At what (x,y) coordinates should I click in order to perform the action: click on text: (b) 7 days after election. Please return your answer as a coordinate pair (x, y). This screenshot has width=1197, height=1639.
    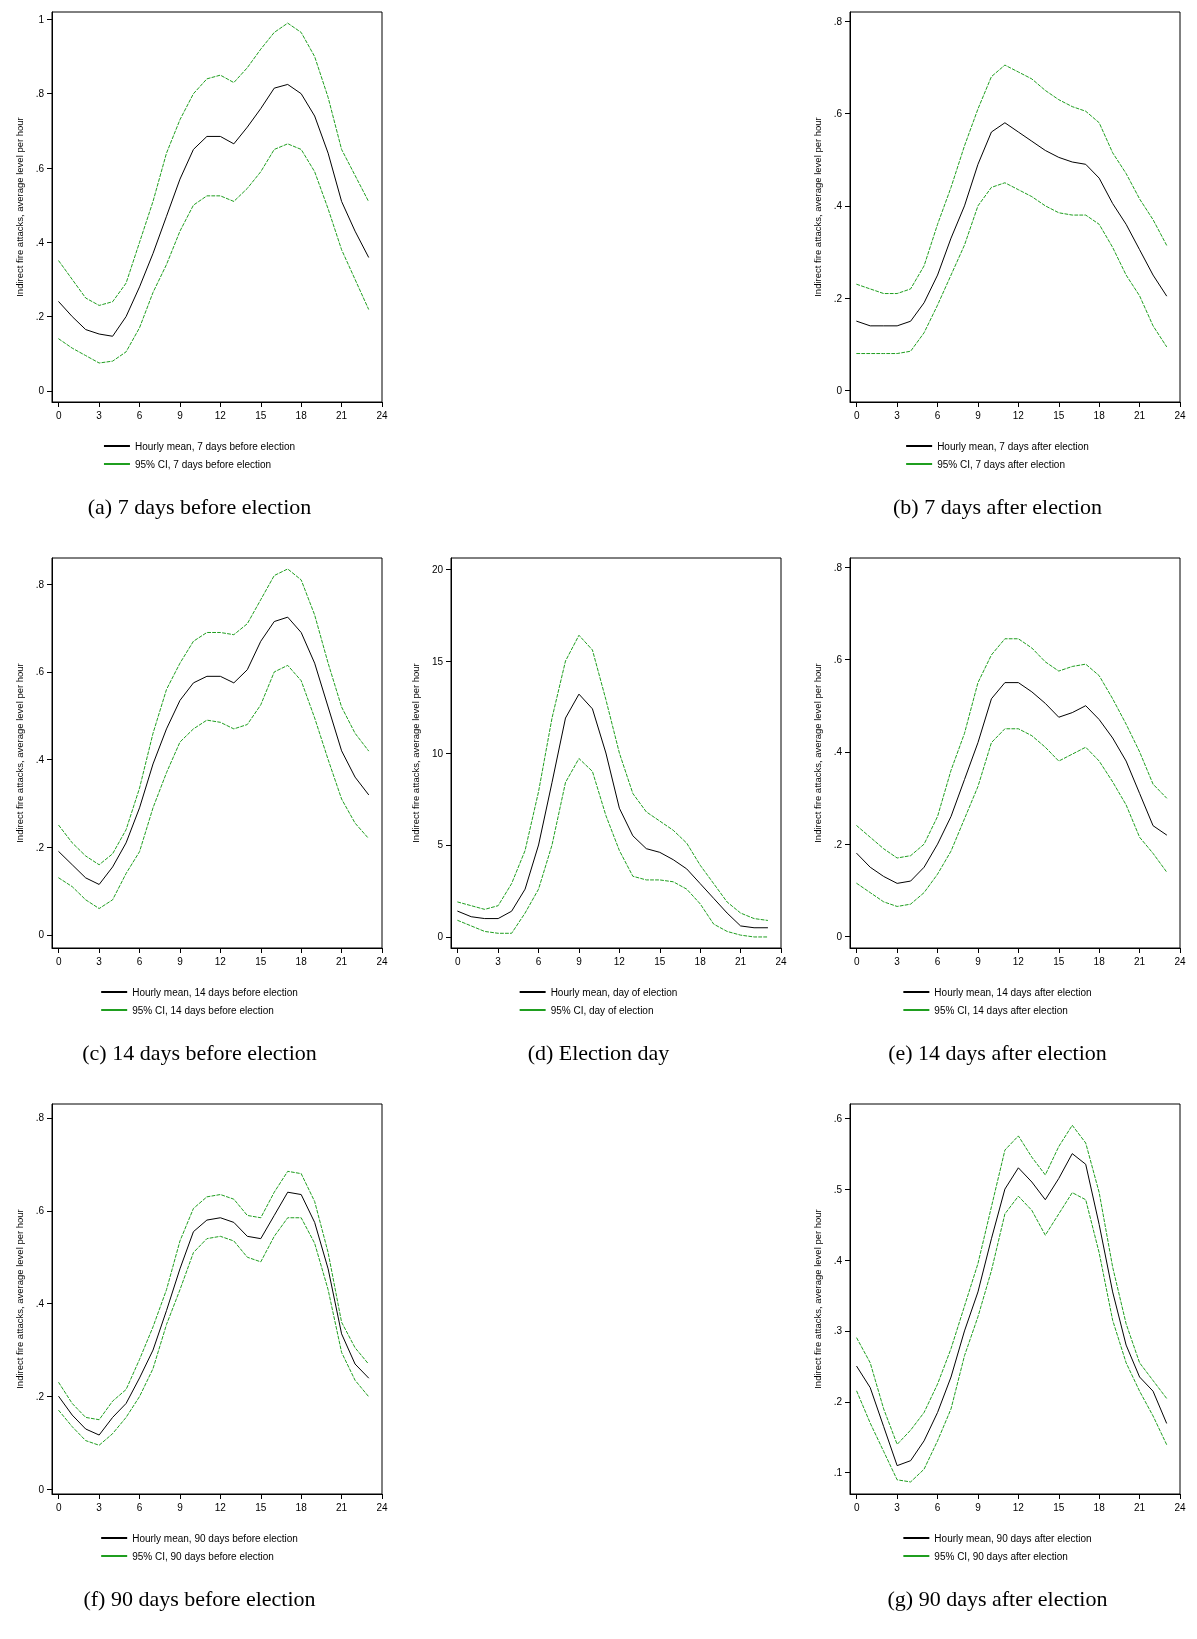
    Looking at the image, I should click on (997, 506).